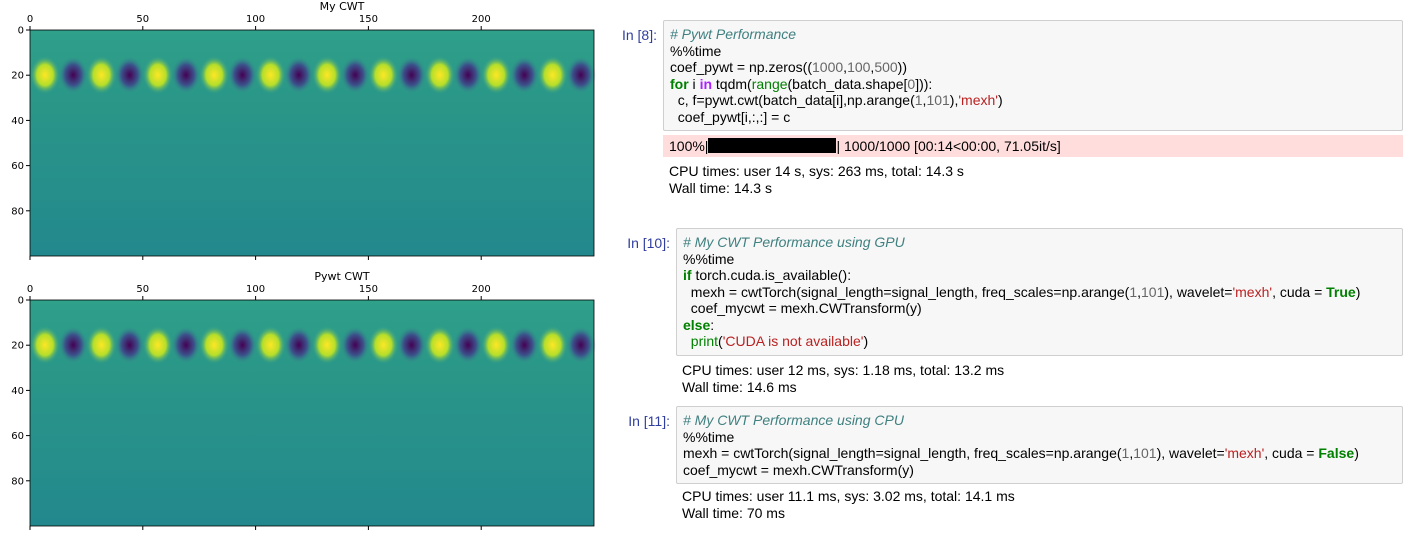 The image size is (1403, 540). I want to click on code-line: coef_pywt = np.zeros((1000,100,500)), so click(1033, 67).